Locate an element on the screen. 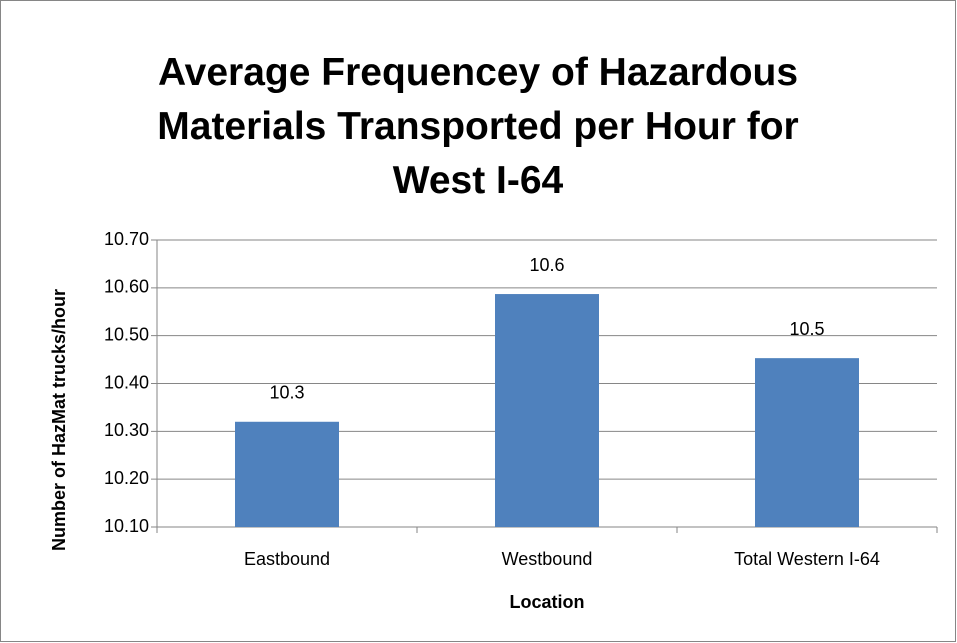  x-axis-label: Location is located at coordinates (547, 602).